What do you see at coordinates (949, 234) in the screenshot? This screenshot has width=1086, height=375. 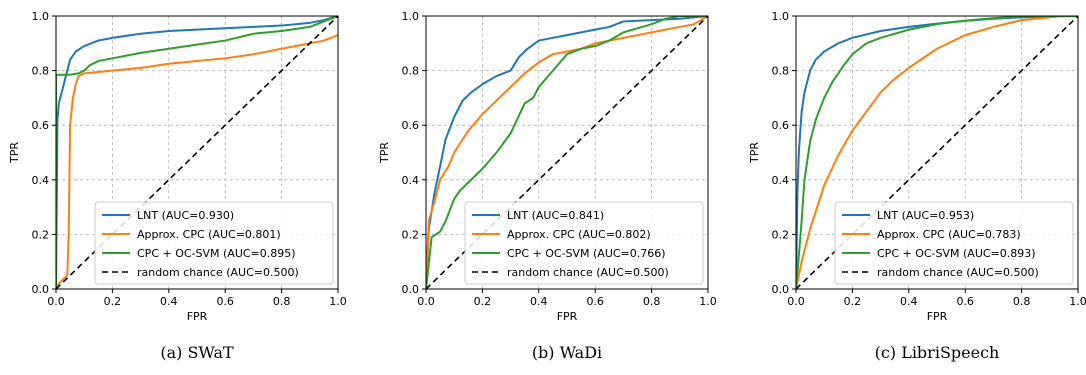 I see `legend-entry-1: Approx. CPC (AUC=0.783)` at bounding box center [949, 234].